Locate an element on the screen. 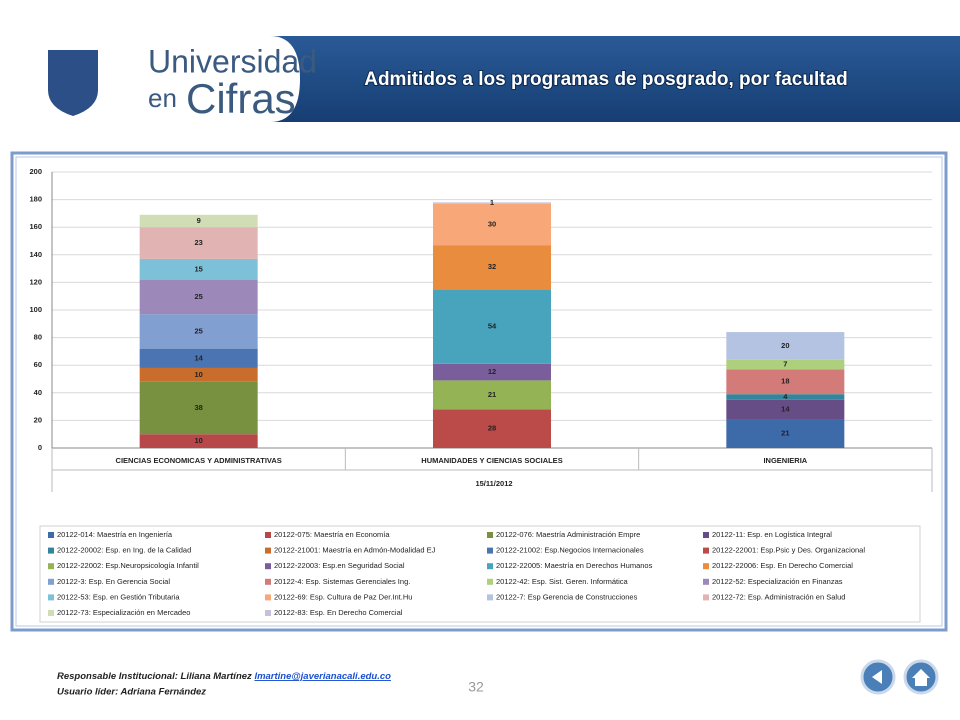 The width and height of the screenshot is (960, 720). legend-box is located at coordinates (480, 574).